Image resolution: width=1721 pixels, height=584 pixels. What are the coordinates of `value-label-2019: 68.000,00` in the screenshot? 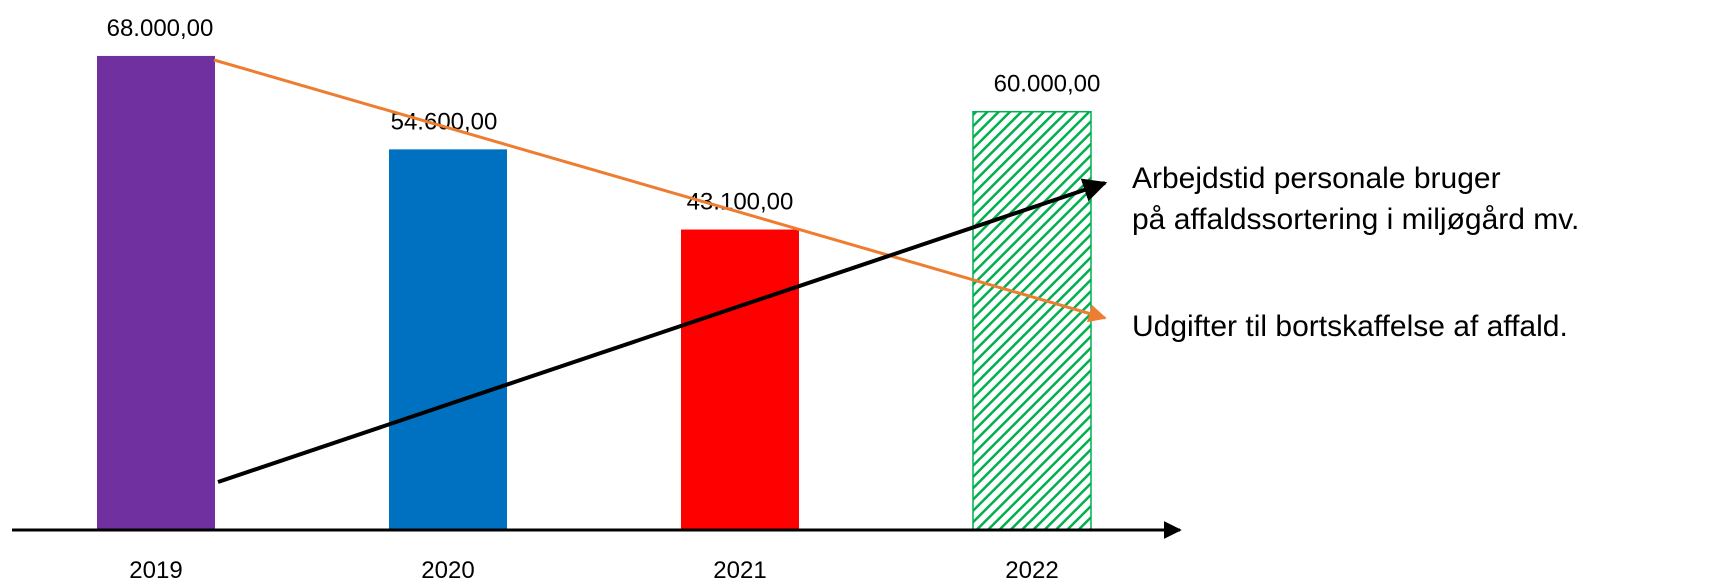 It's located at (160, 28).